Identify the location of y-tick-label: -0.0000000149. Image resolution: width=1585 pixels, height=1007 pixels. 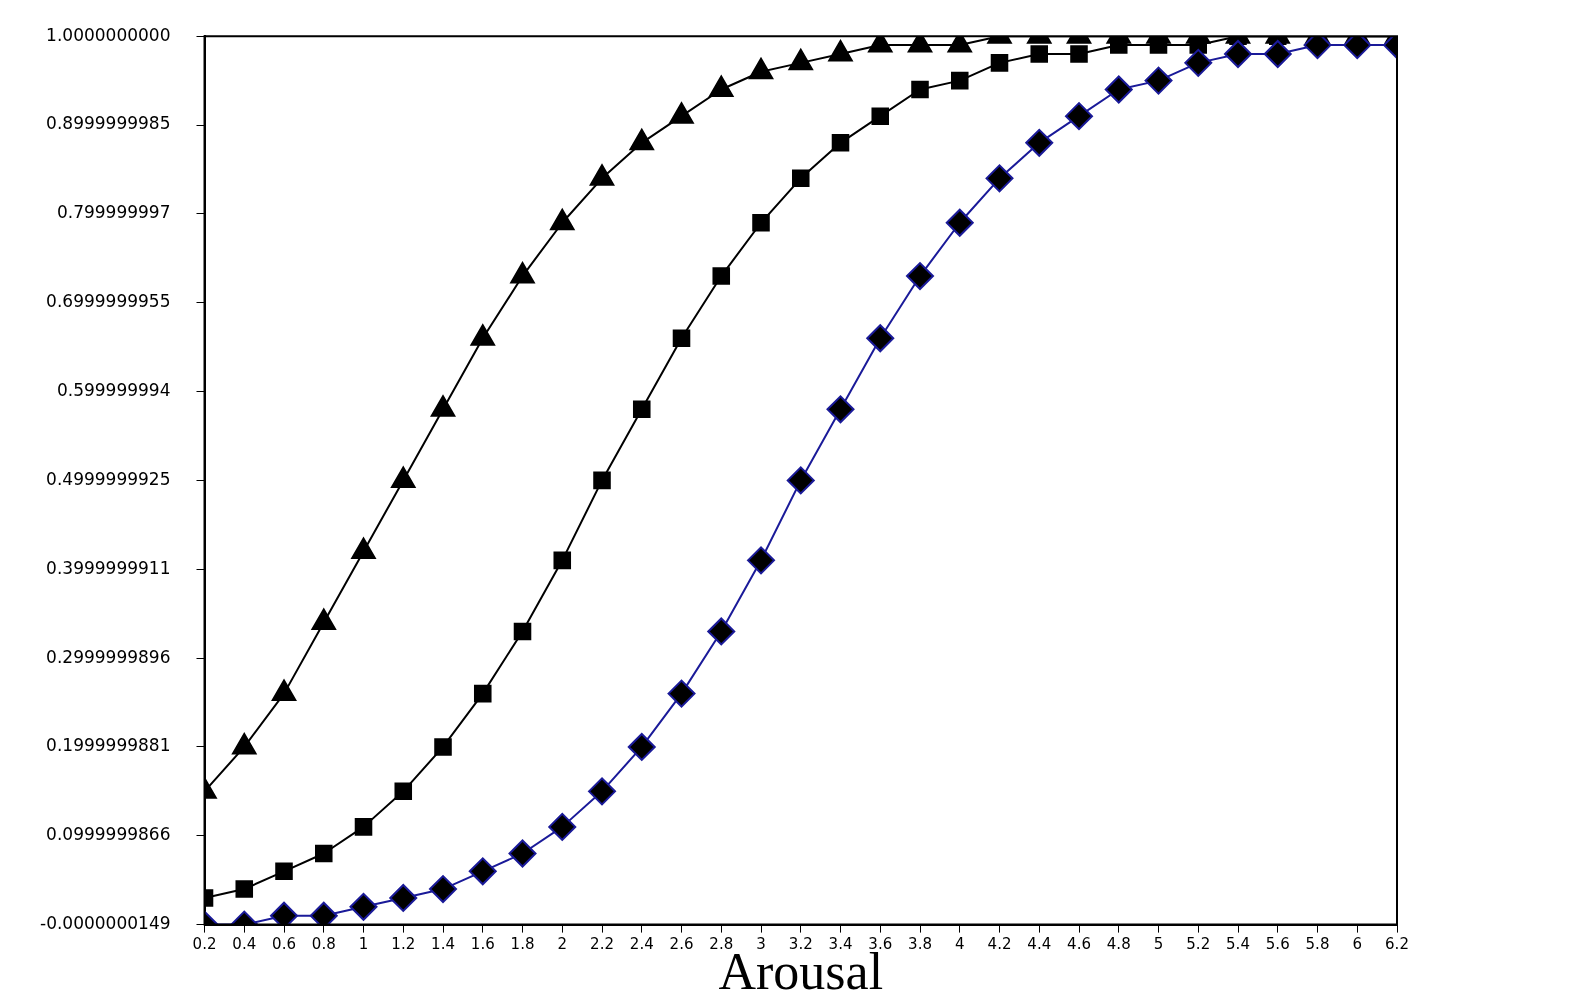
(105, 923).